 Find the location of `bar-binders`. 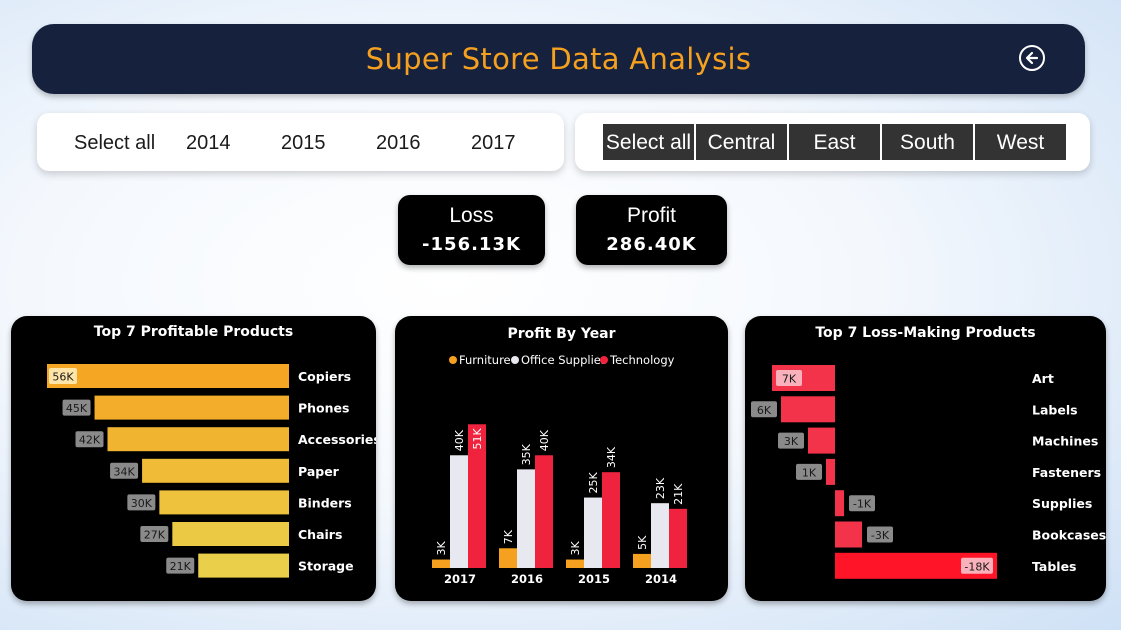

bar-binders is located at coordinates (224, 502).